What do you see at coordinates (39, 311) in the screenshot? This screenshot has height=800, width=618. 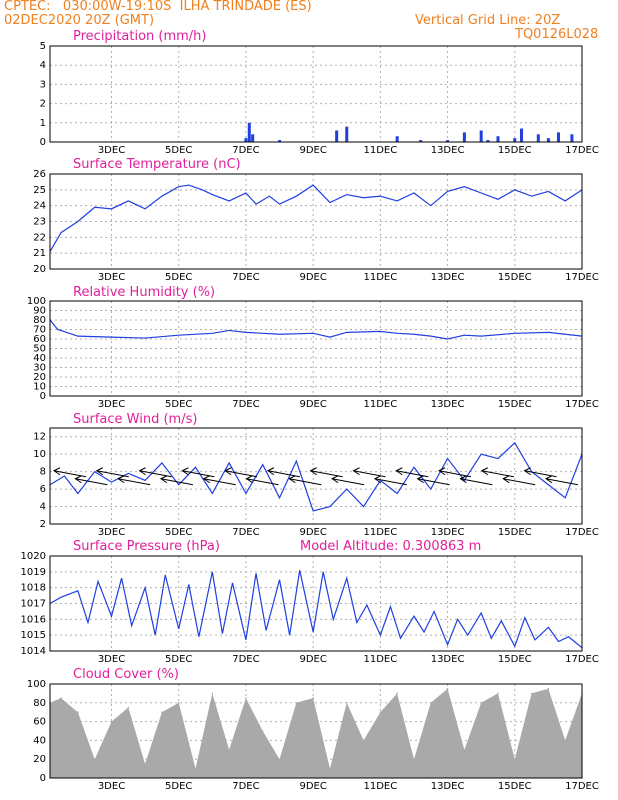 I see `y-tick-label: 90` at bounding box center [39, 311].